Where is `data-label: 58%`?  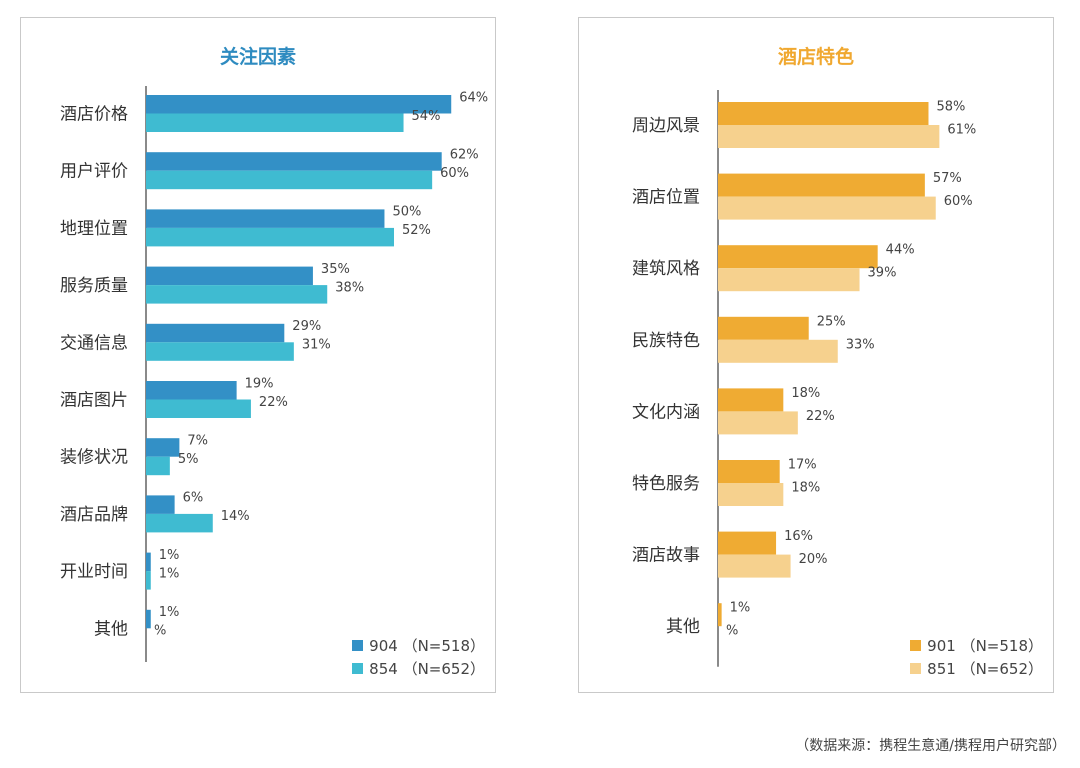
data-label: 58% is located at coordinates (950, 107).